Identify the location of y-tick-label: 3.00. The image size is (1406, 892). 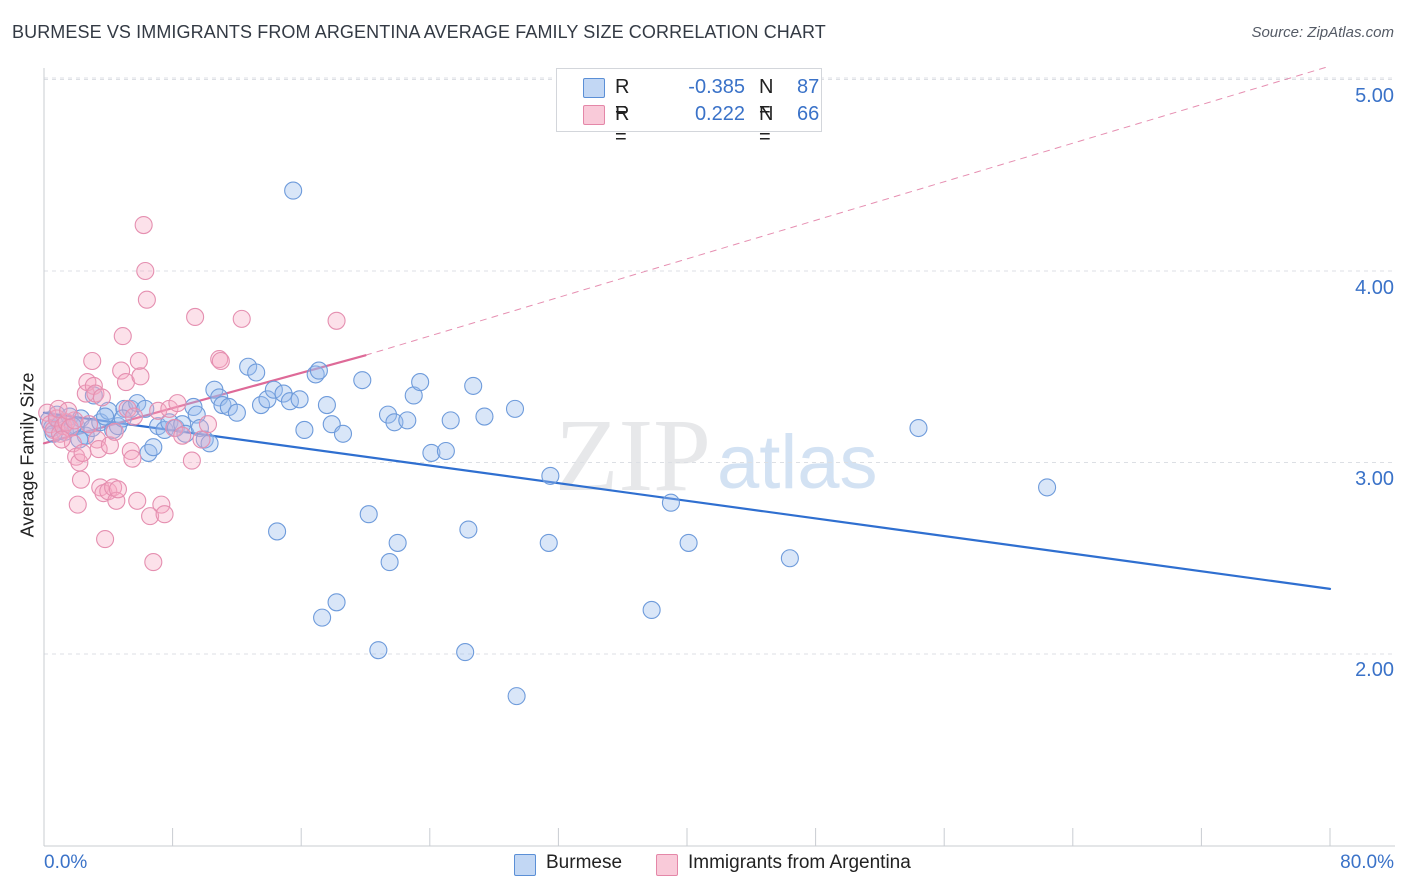
(1374, 479).